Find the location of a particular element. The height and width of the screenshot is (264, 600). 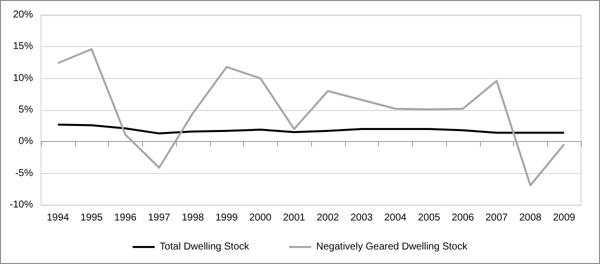

legend-label: Total Dwelling Stock is located at coordinates (205, 247).